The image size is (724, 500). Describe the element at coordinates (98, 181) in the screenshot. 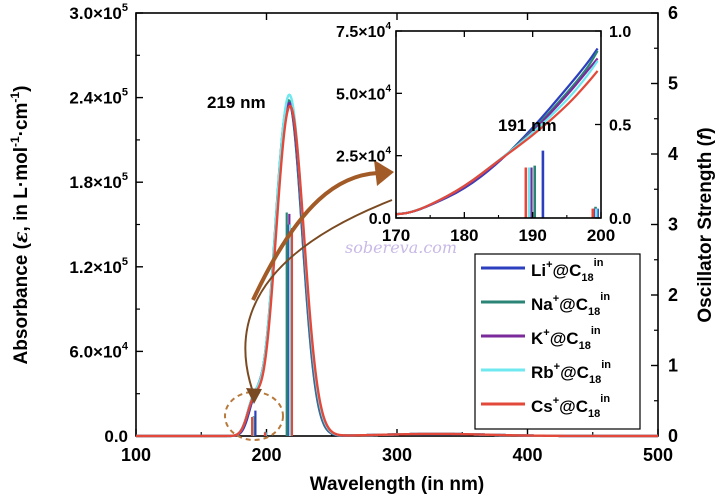

I see `y-tick-label: 1.8×10⁵` at that location.